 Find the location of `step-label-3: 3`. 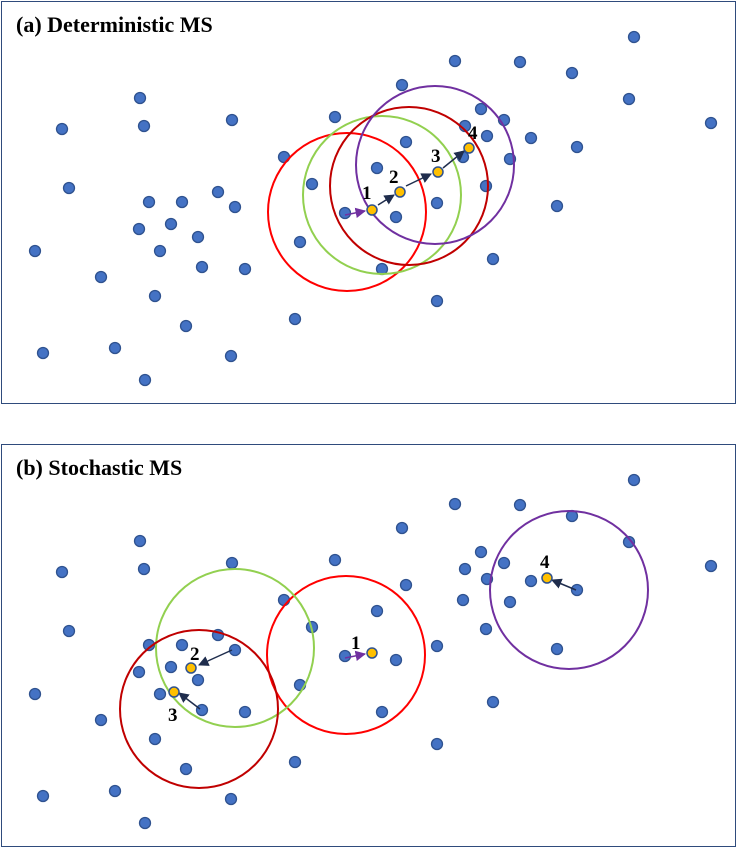

step-label-3: 3 is located at coordinates (173, 715).